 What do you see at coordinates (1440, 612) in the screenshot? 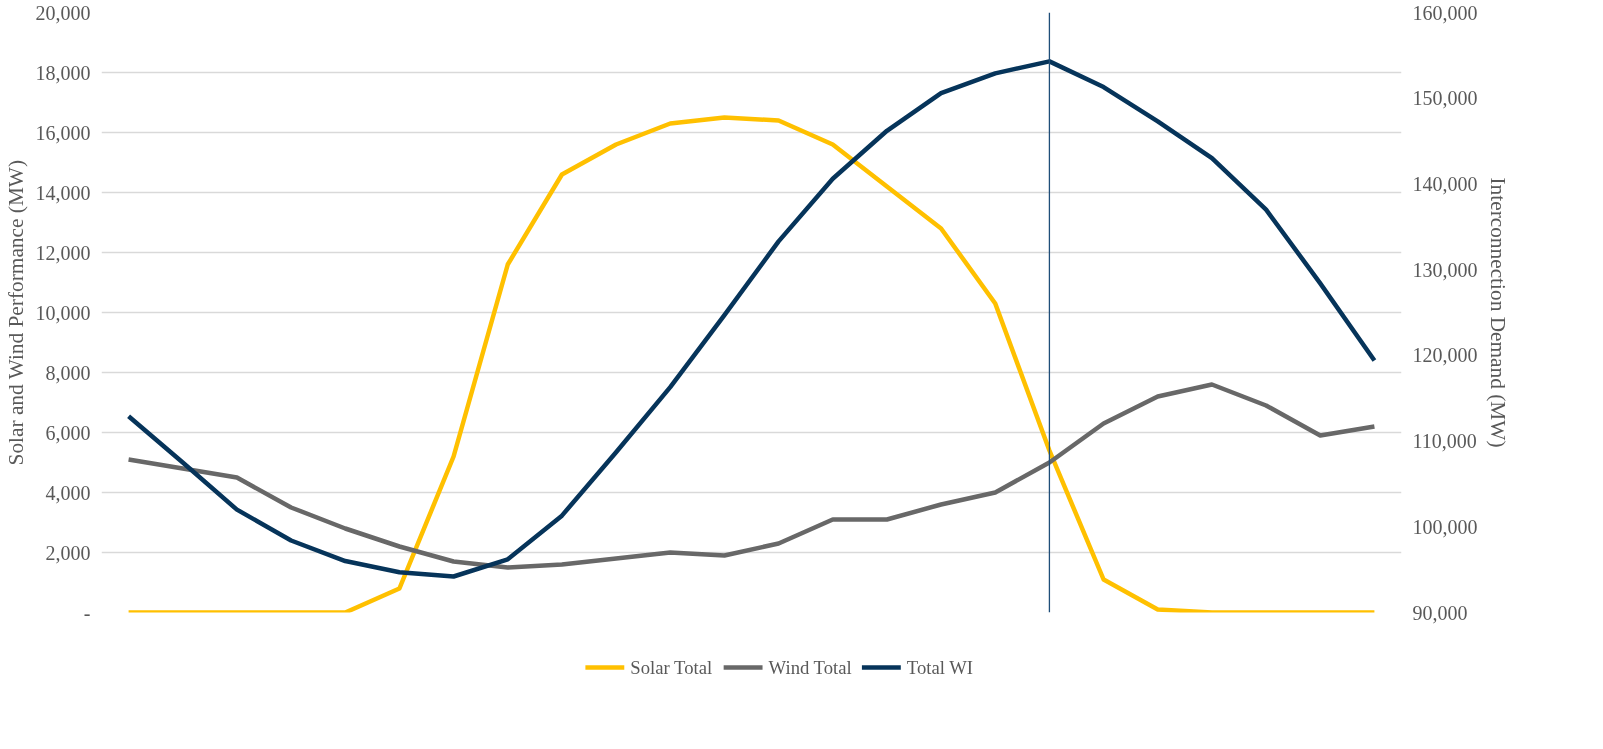
I see `y2-tick-label: 90,000` at bounding box center [1440, 612].